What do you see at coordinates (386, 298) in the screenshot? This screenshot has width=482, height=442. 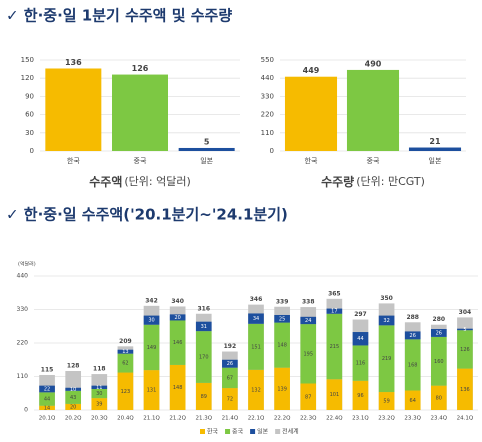 I see `total-label: 350` at bounding box center [386, 298].